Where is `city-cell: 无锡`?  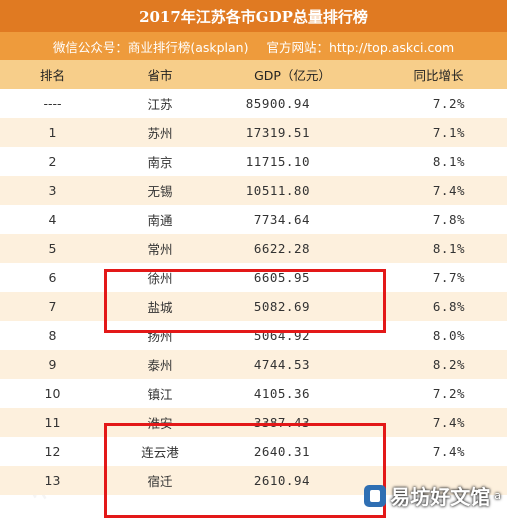 city-cell: 无锡 is located at coordinates (160, 190).